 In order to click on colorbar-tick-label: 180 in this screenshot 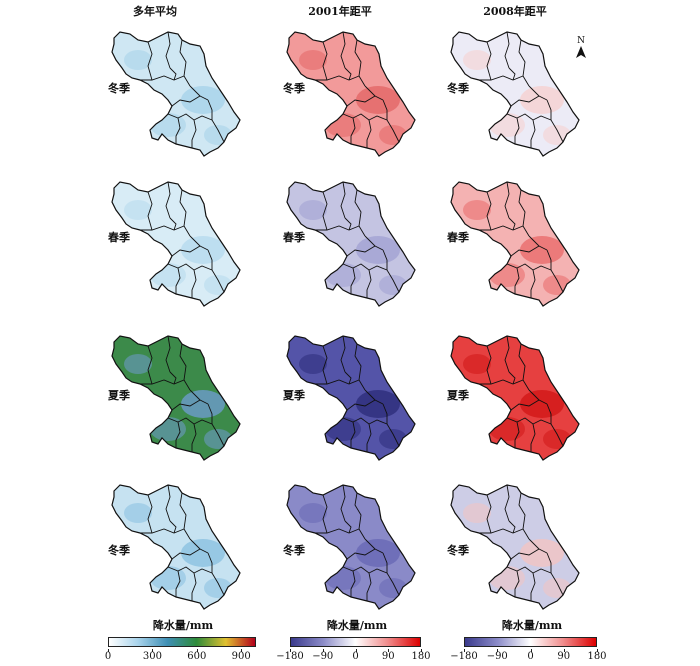, I will do `click(421, 656)`.